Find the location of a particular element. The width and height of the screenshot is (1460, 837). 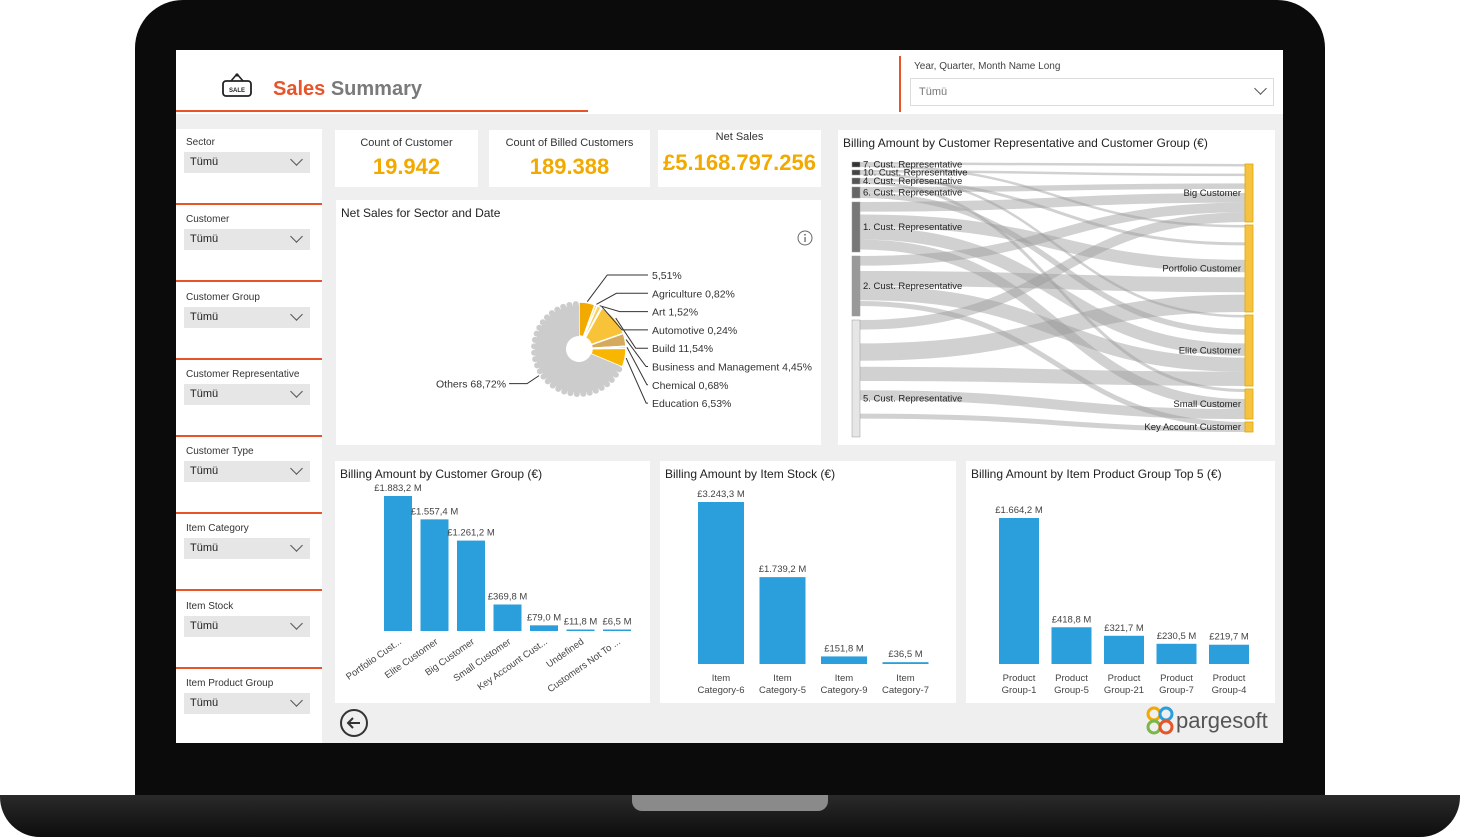

bar-category-label: Product Group-1 is located at coordinates (1019, 684).